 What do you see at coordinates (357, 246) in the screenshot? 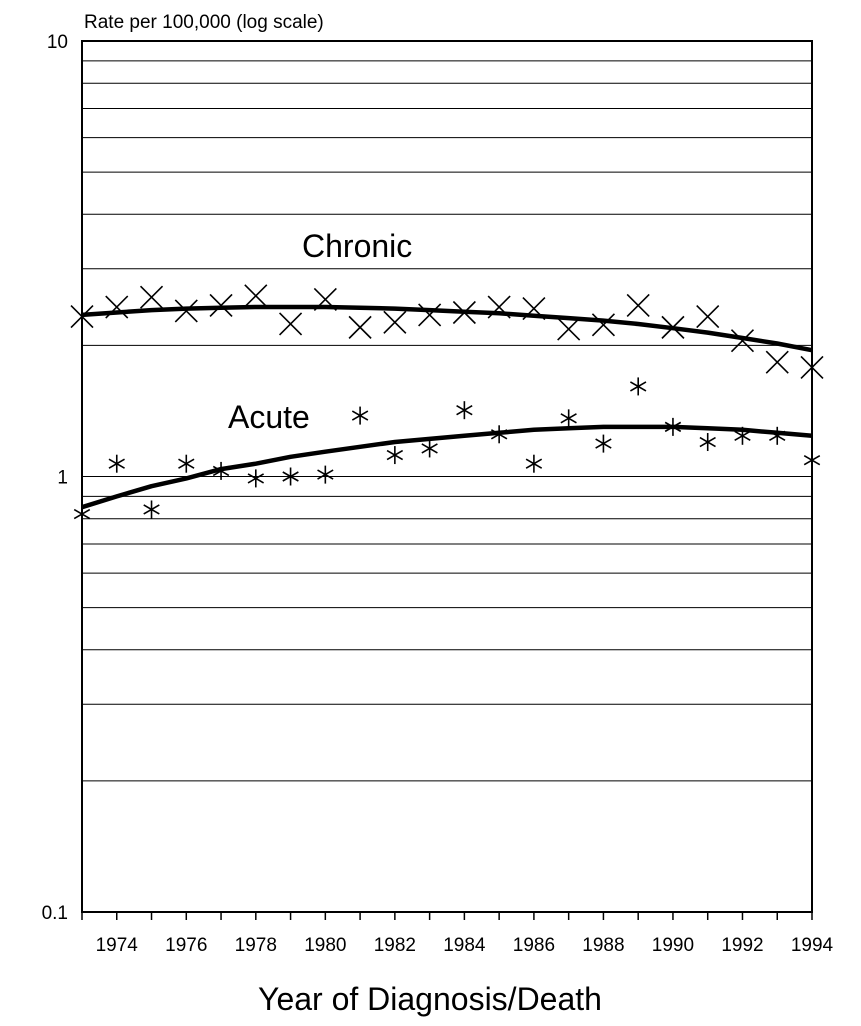
I see `series-label-chronic: Chronic` at bounding box center [357, 246].